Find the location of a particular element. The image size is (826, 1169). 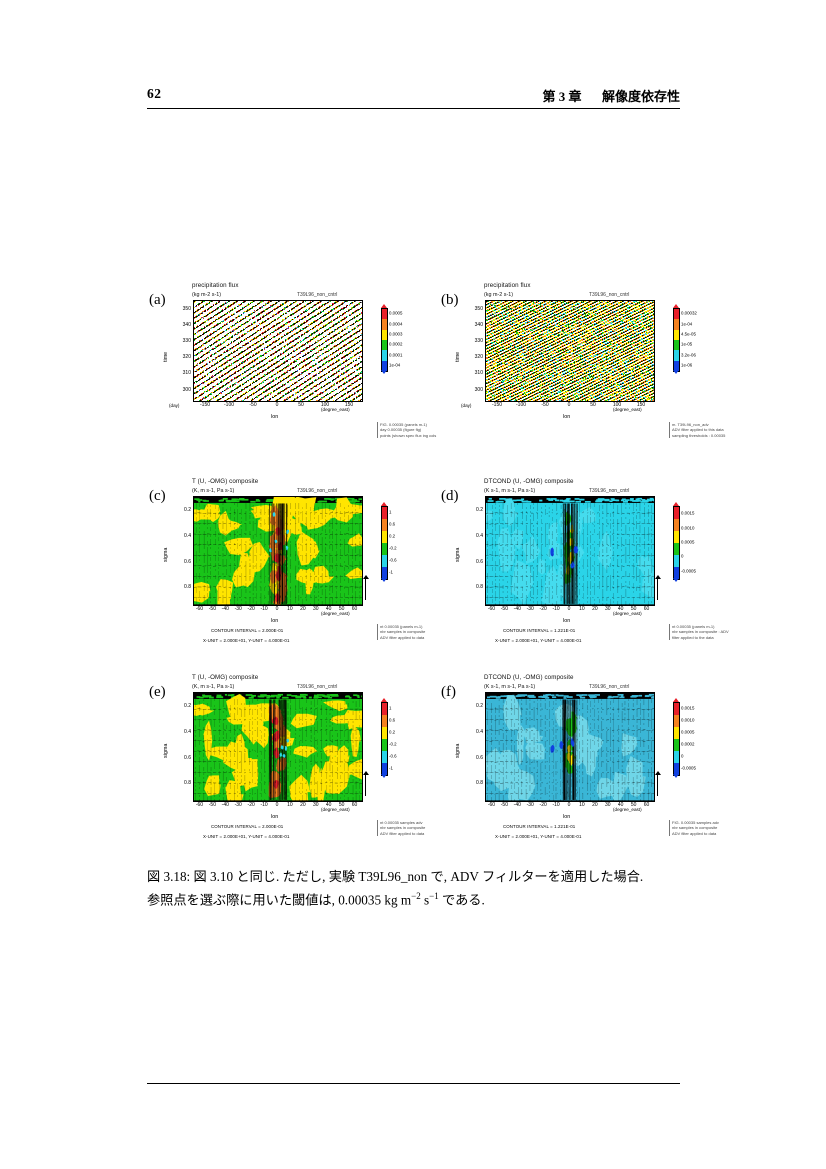

x-tick-label: -20 is located at coordinates (251, 608).